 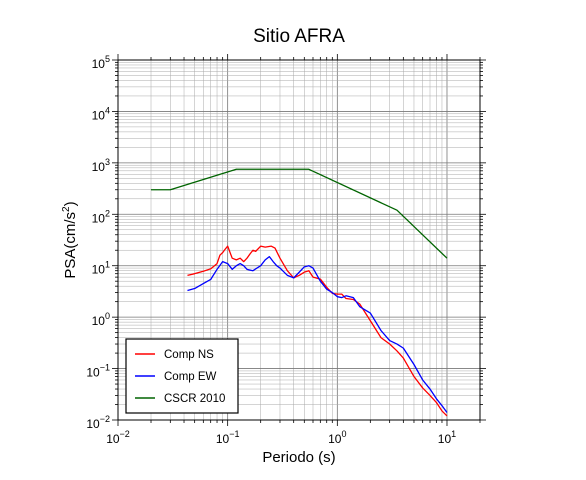 What do you see at coordinates (66, 209) in the screenshot?
I see `y-axis-label-superscript: 2` at bounding box center [66, 209].